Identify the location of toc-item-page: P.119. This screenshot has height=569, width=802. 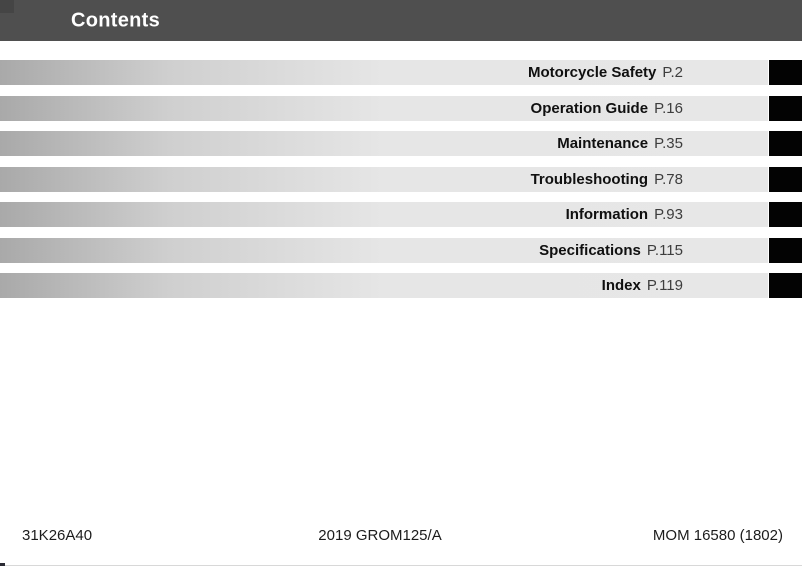
(664, 285).